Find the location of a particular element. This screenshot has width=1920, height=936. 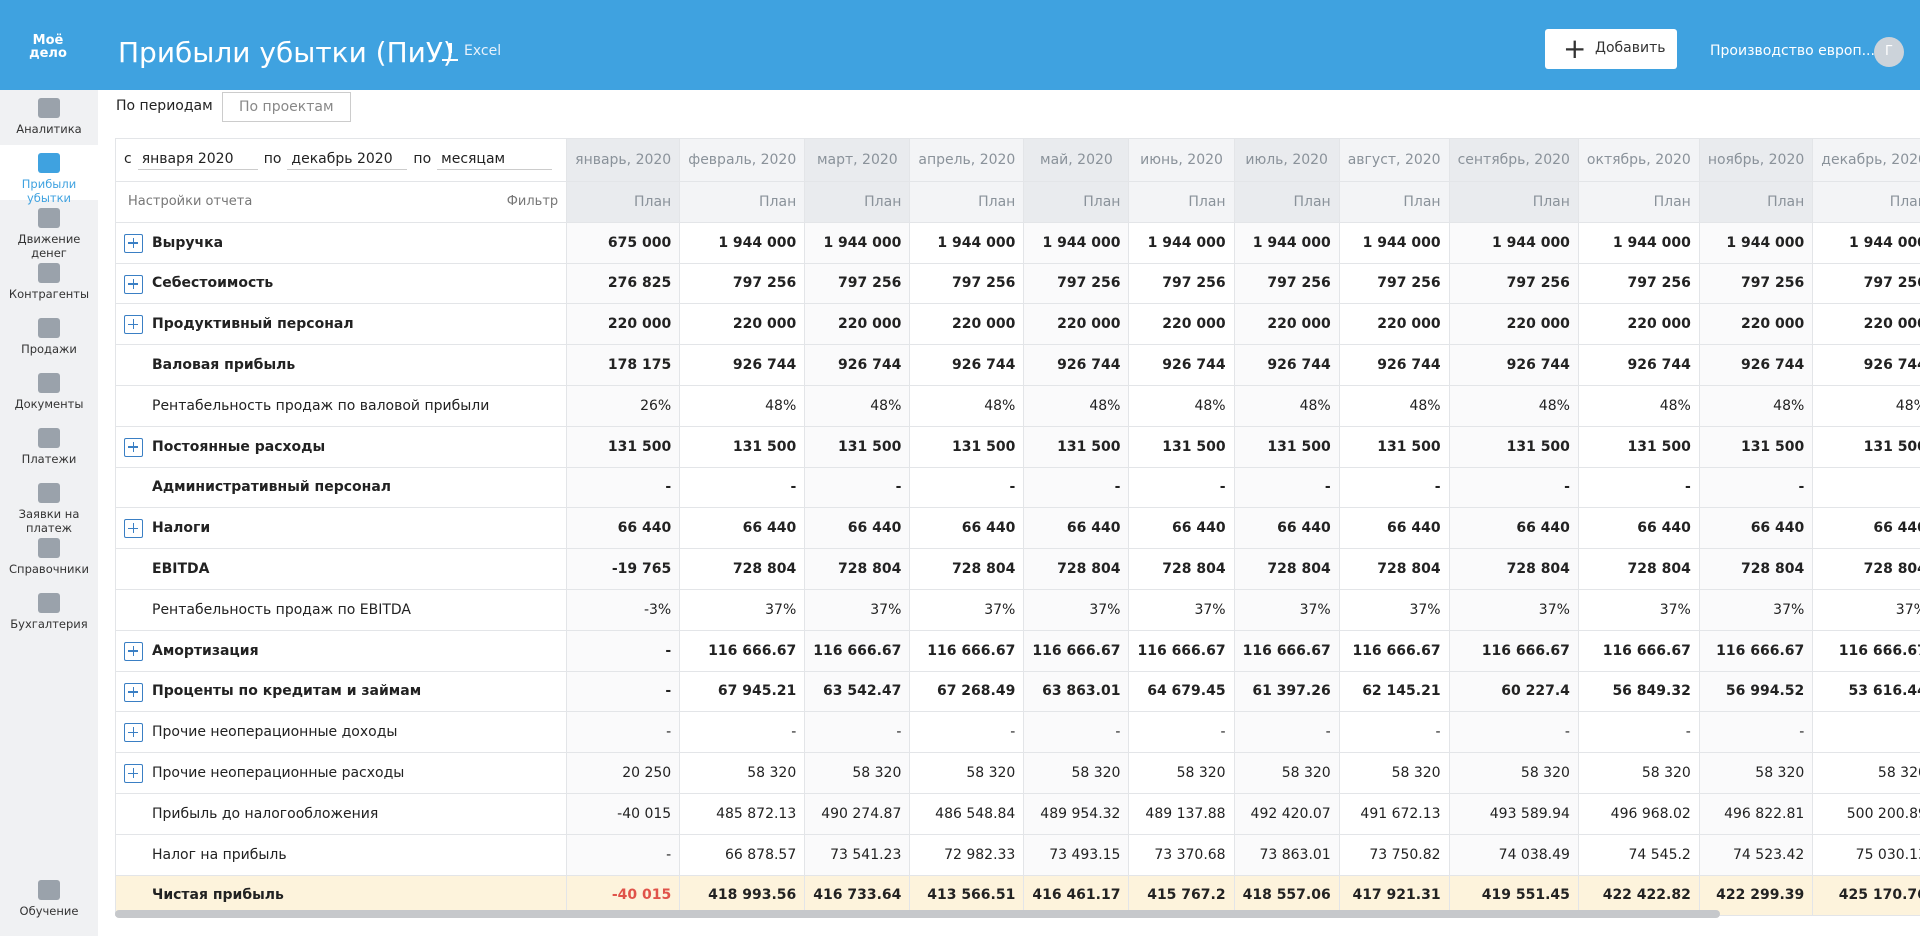

value-cell: 48% is located at coordinates (1638, 405).